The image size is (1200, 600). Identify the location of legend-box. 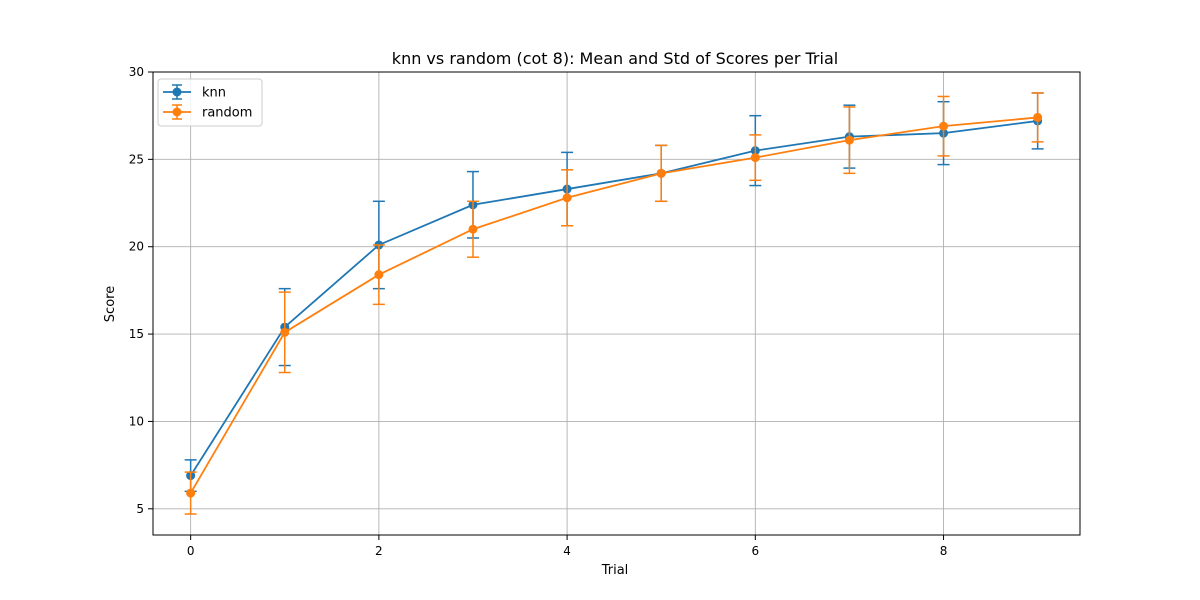
(210, 102).